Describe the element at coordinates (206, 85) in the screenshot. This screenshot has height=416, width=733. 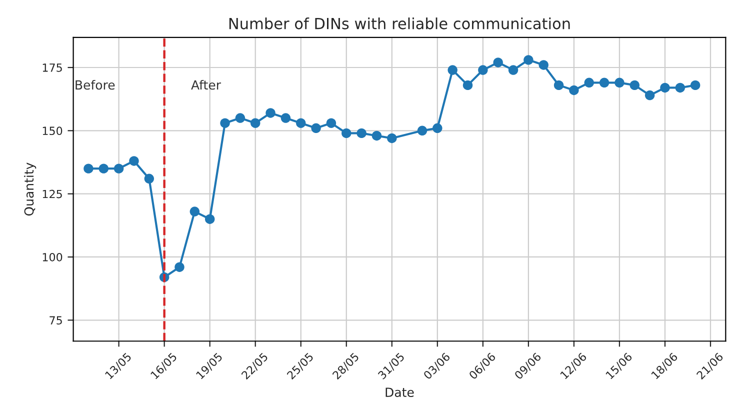
I see `annotation: After` at that location.